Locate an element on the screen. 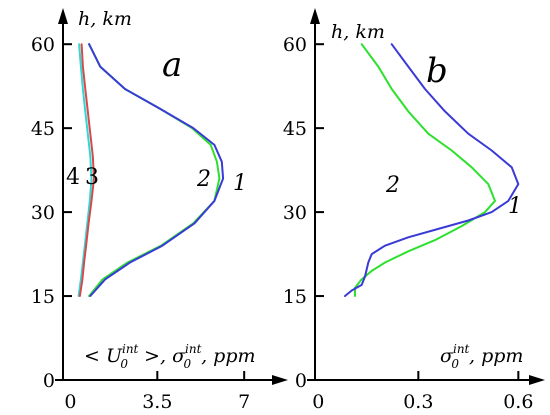  xlabel-b-sigma-sub: 0 is located at coordinates (455, 364).